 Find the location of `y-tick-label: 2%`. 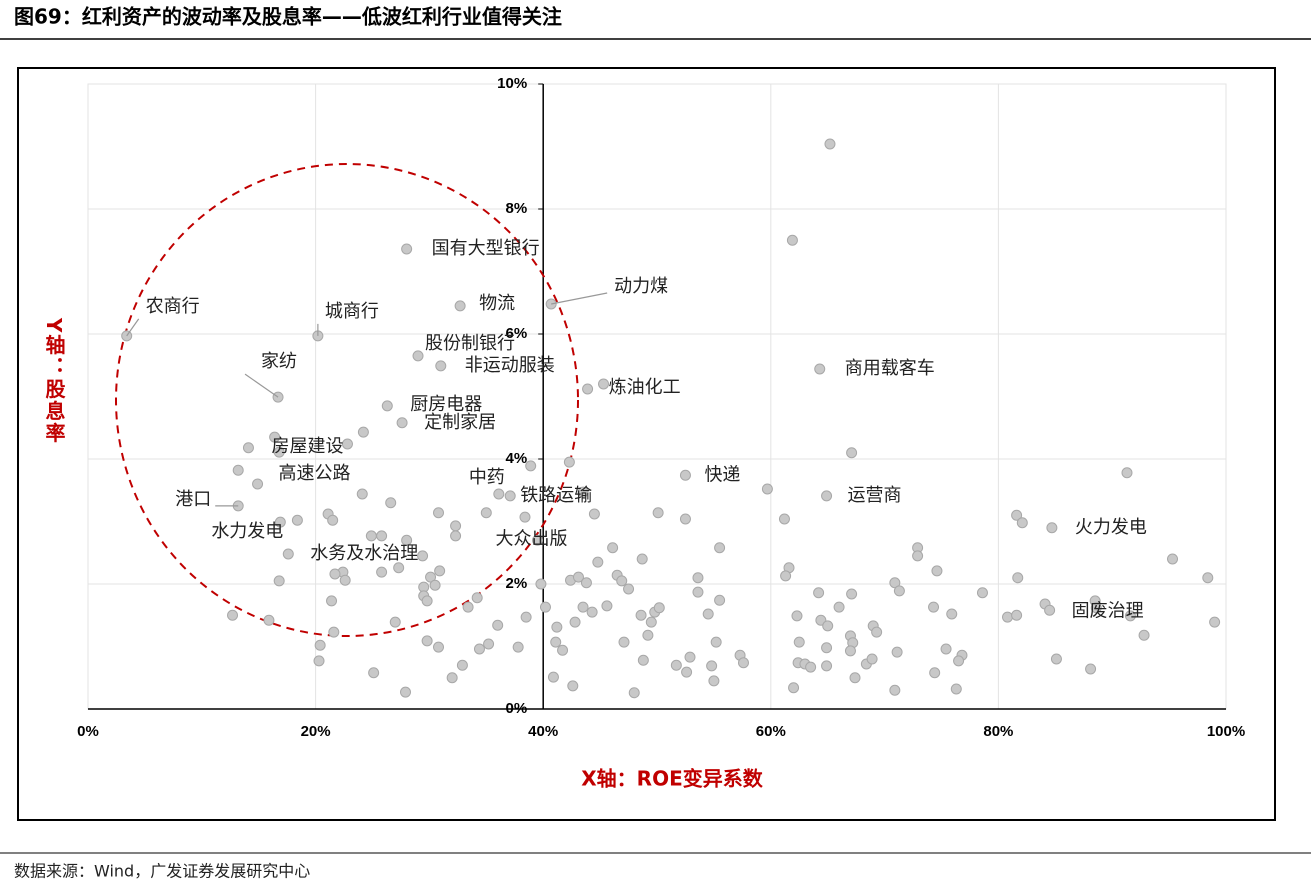

y-tick-label: 2% is located at coordinates (517, 583).